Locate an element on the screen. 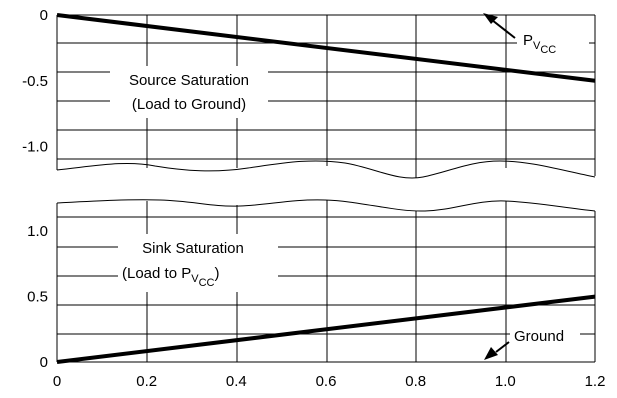 This screenshot has height=398, width=617. pvcc-series-label: PVCC is located at coordinates (553, 42).